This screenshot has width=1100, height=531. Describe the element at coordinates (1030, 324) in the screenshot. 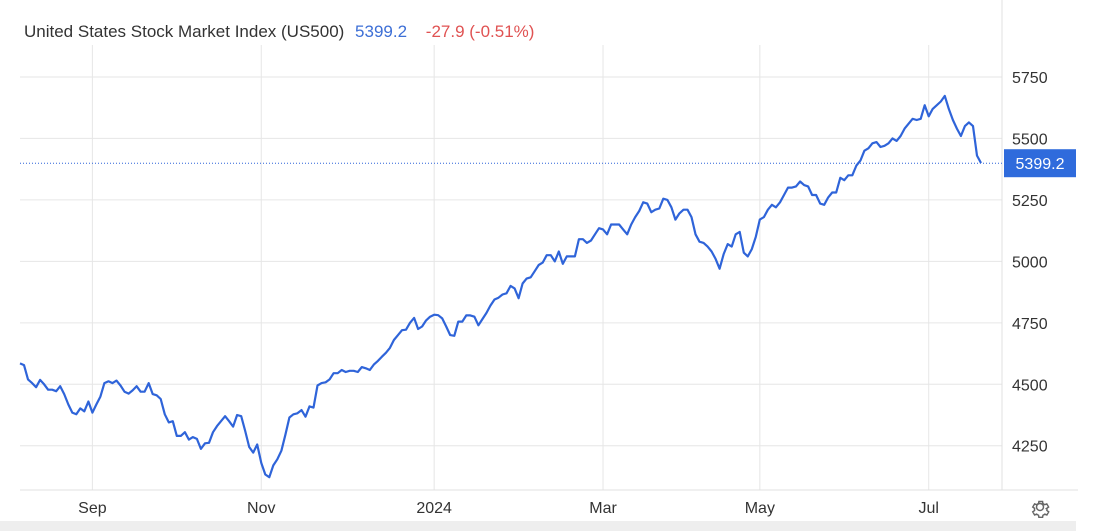

I see `y-tick-label: 4750` at that location.